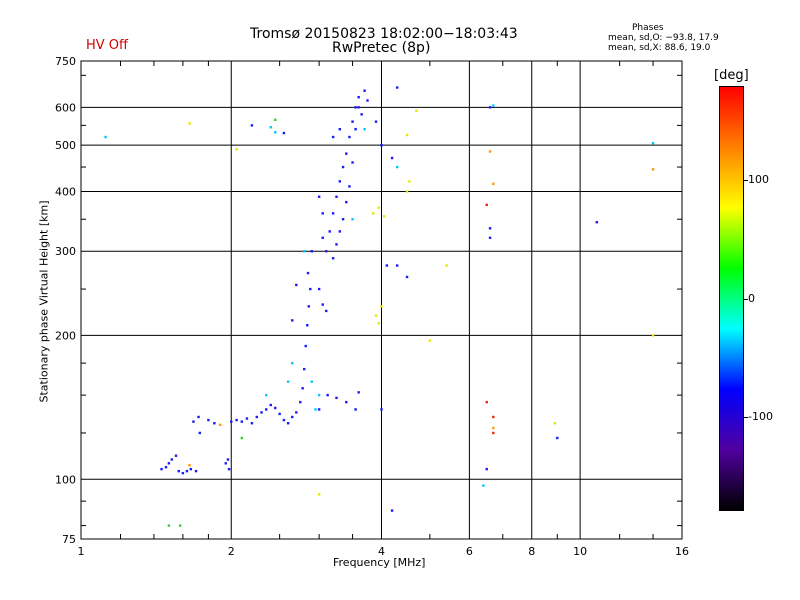  What do you see at coordinates (65, 191) in the screenshot?
I see `y-tick-label: 400` at bounding box center [65, 191].